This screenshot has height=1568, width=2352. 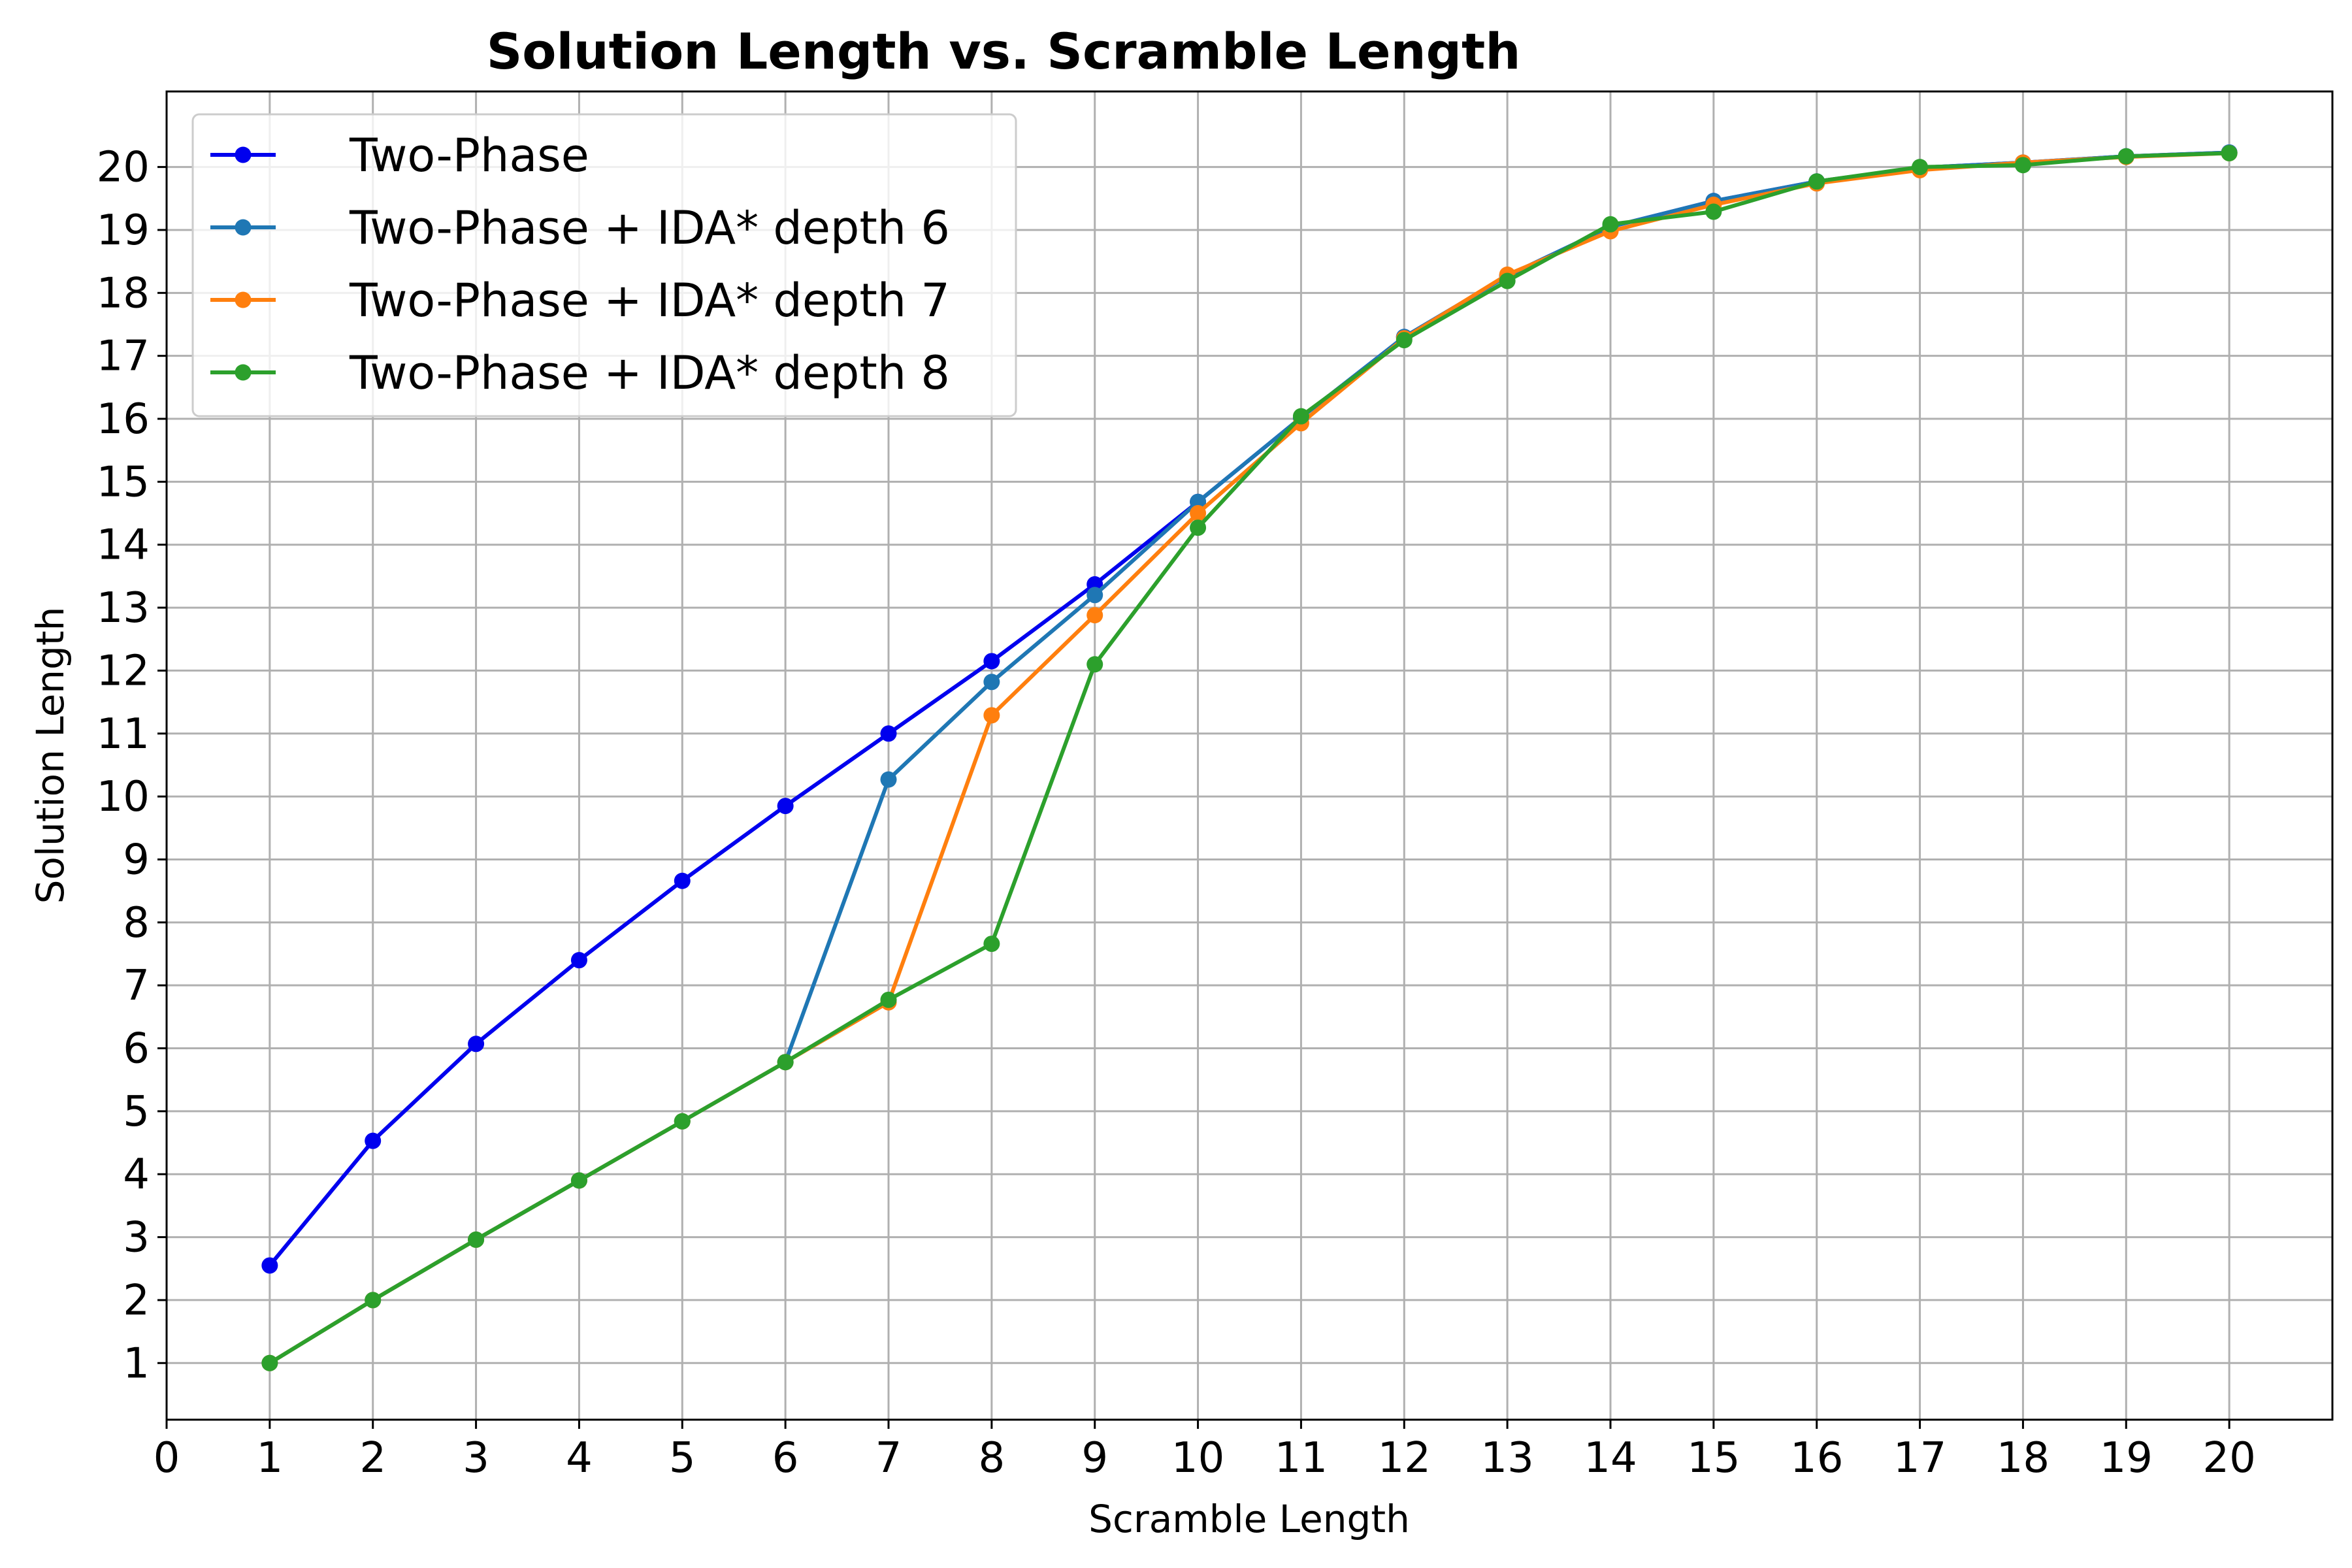 What do you see at coordinates (123, 734) in the screenshot?
I see `y-tick-label: 11` at bounding box center [123, 734].